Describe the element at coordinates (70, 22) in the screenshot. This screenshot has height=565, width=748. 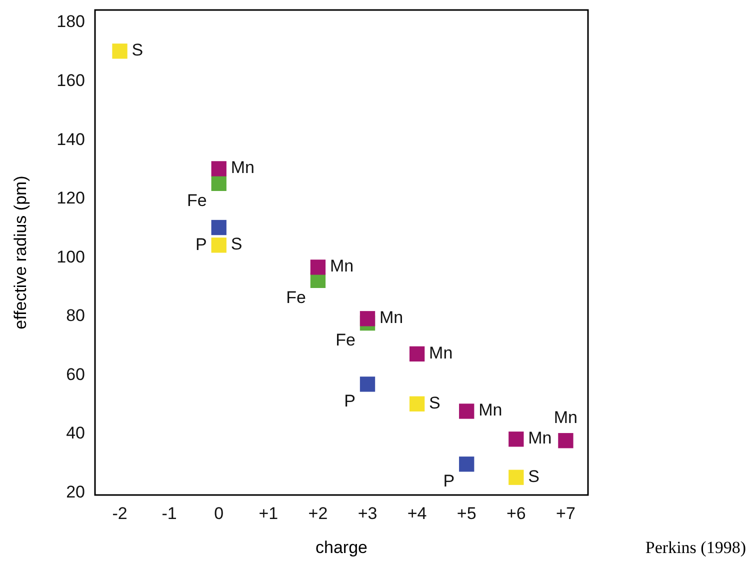
I see `y-tick-label: 180` at that location.